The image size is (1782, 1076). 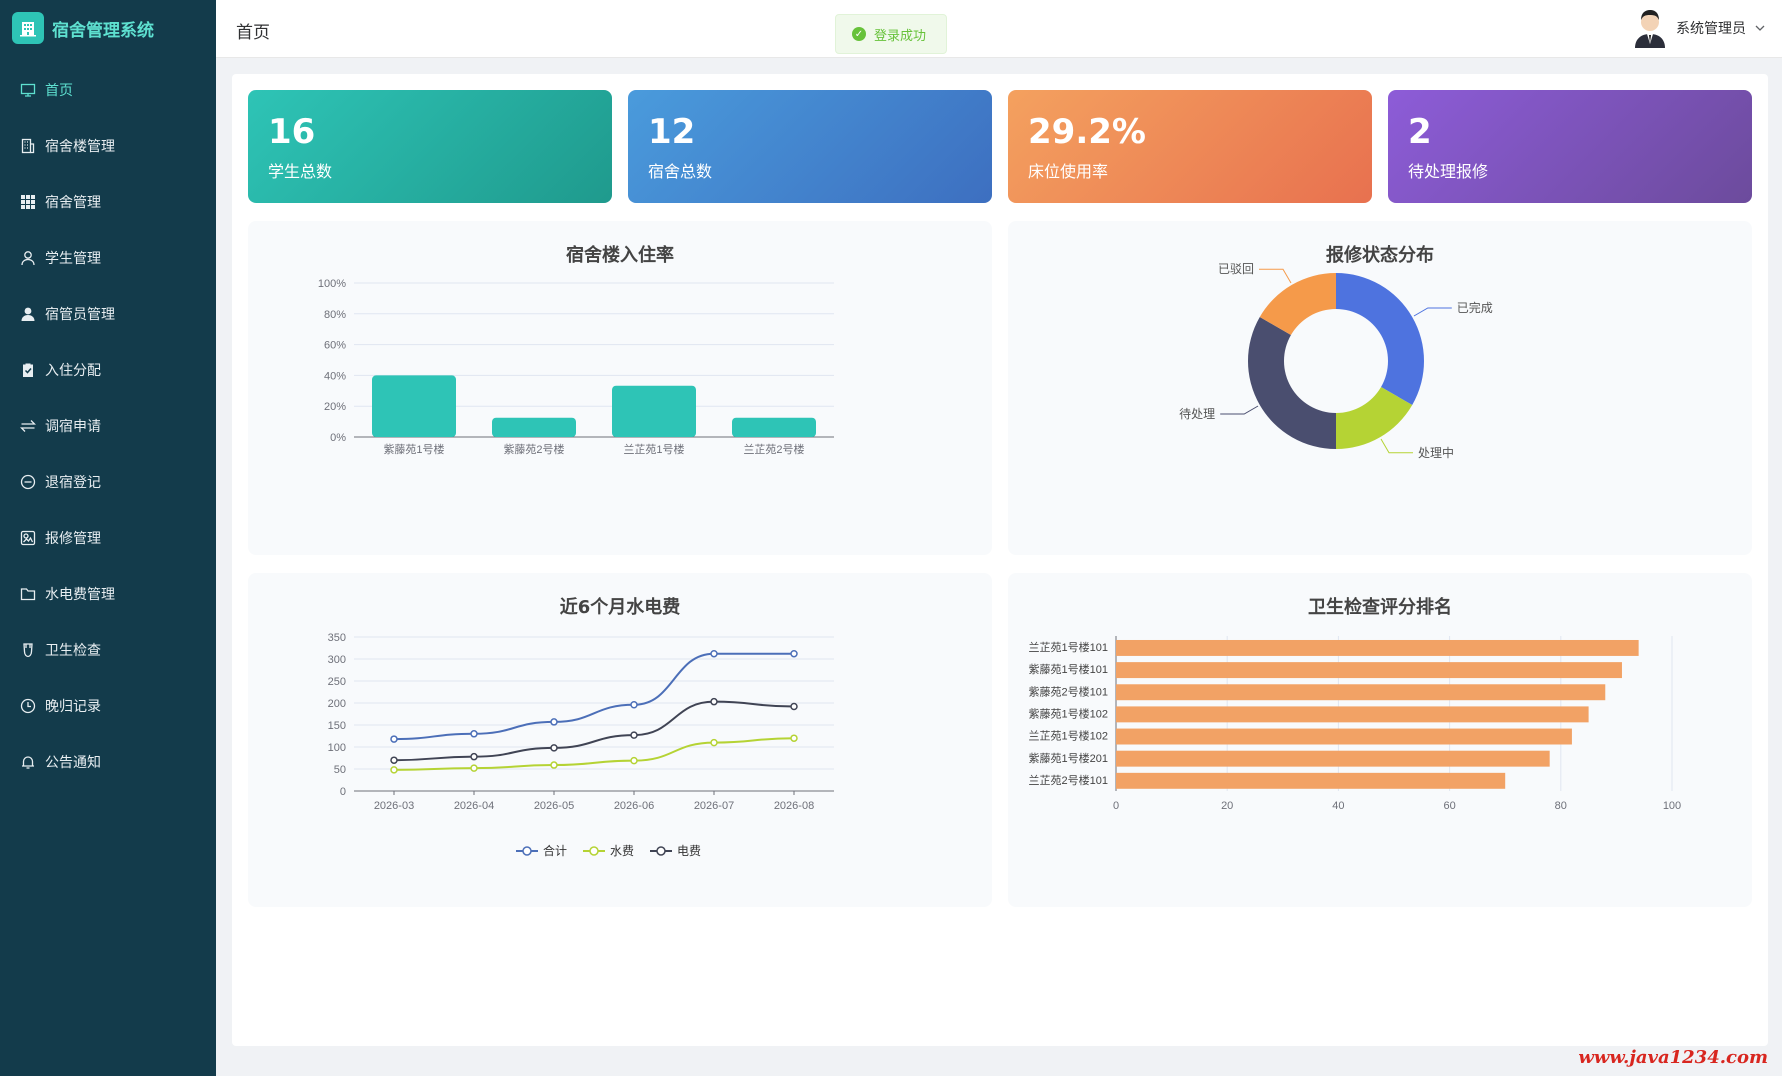 I want to click on sidebar-menu: 首页 宿舍楼管理 宿舍管理 学生管理 宿管员管理 入住分配 调宿申请 退宿登记, so click(x=108, y=426).